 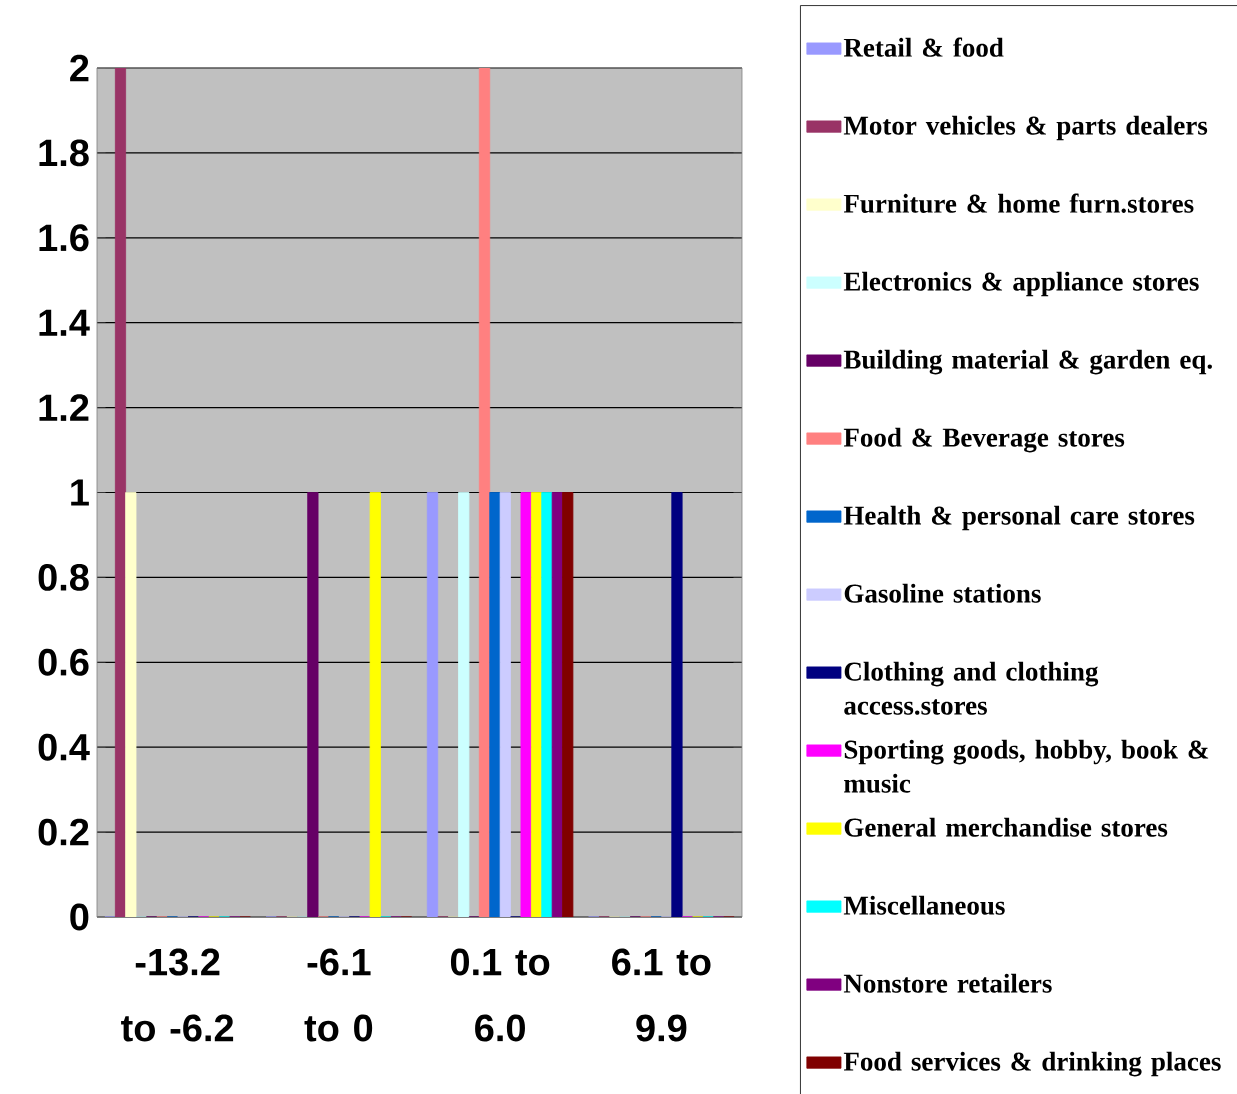 What do you see at coordinates (984, 440) in the screenshot?
I see `legend-label: Food & Beverage stores` at bounding box center [984, 440].